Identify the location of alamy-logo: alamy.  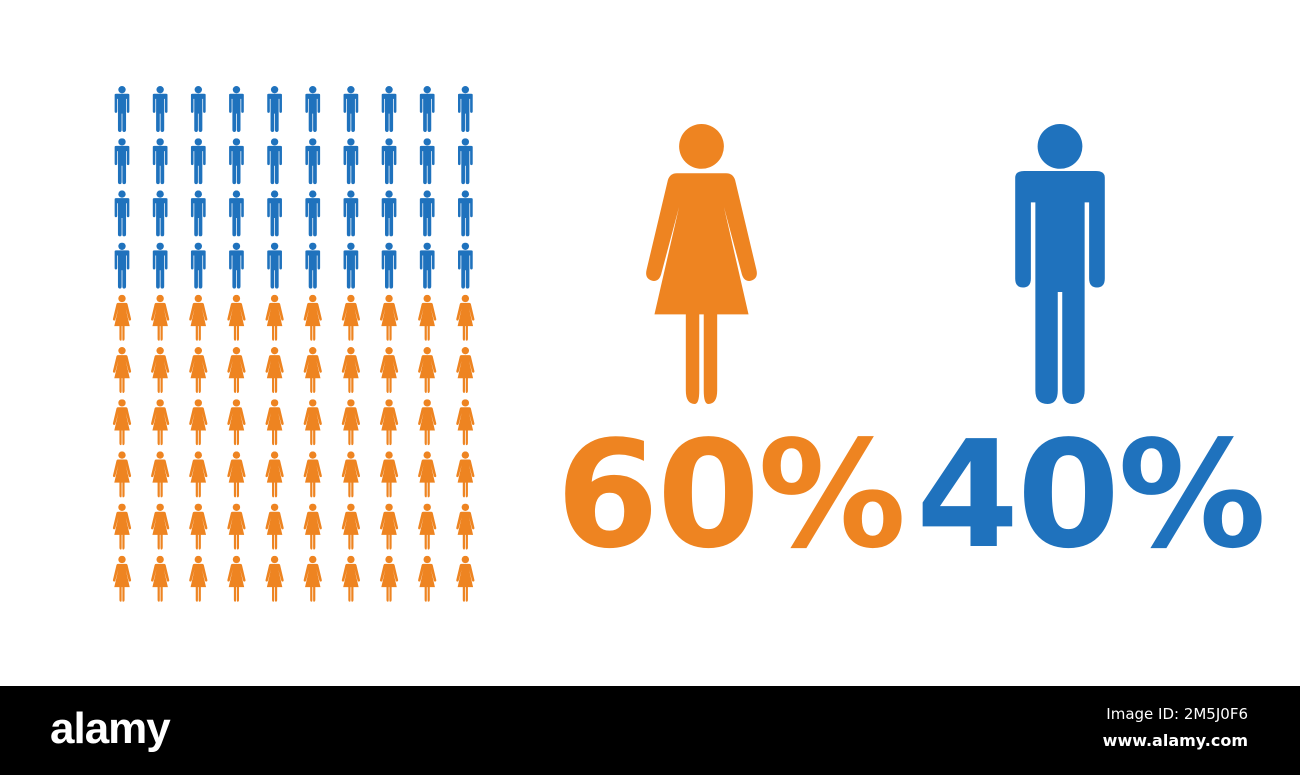
(110, 728).